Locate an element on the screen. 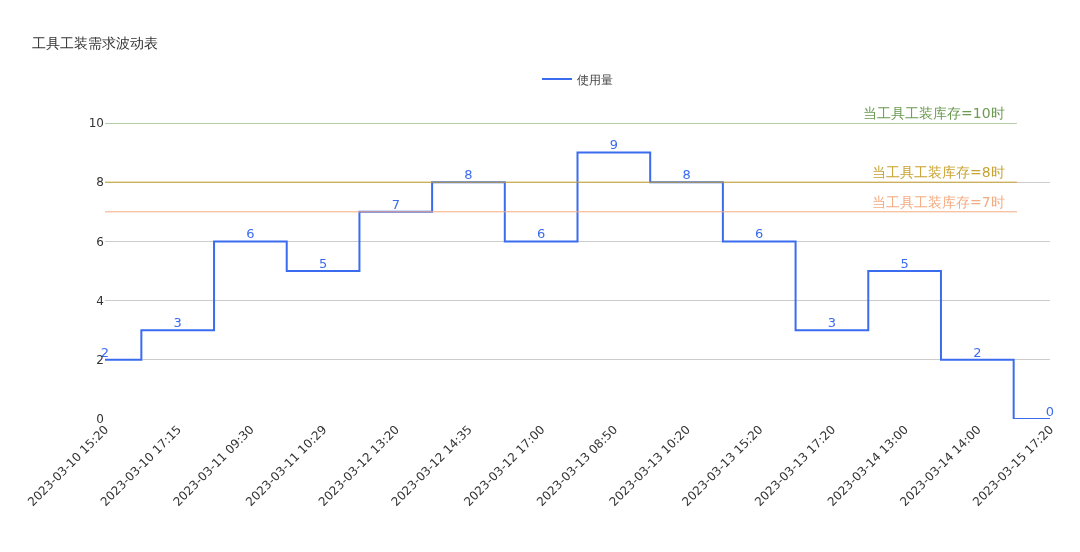 Image resolution: width=1080 pixels, height=552 pixels. data-label: 2 is located at coordinates (977, 352).